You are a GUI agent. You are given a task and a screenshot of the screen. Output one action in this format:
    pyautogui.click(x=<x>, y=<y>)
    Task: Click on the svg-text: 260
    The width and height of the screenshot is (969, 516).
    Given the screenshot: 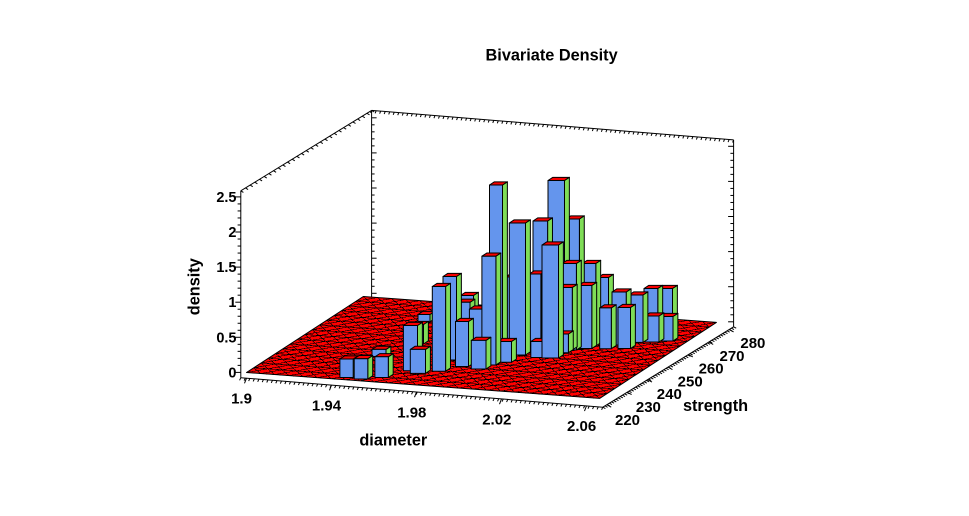 What is the action you would take?
    pyautogui.click(x=711, y=369)
    